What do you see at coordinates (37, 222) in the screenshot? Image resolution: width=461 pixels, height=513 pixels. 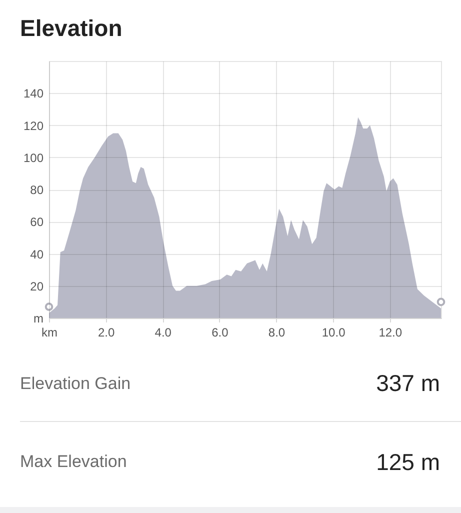 I see `y-tick-label: 60` at bounding box center [37, 222].